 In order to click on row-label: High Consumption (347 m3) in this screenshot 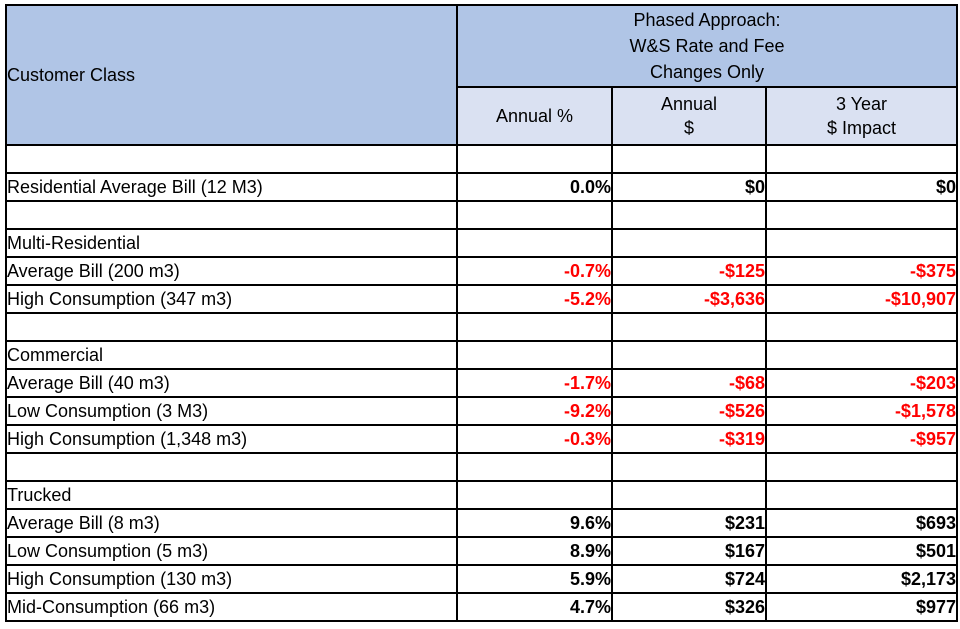, I will do `click(231, 299)`.